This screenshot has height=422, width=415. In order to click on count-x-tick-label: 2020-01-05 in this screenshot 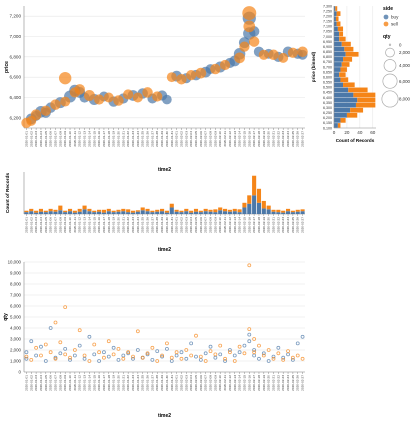, I will do `click(46, 225)`.